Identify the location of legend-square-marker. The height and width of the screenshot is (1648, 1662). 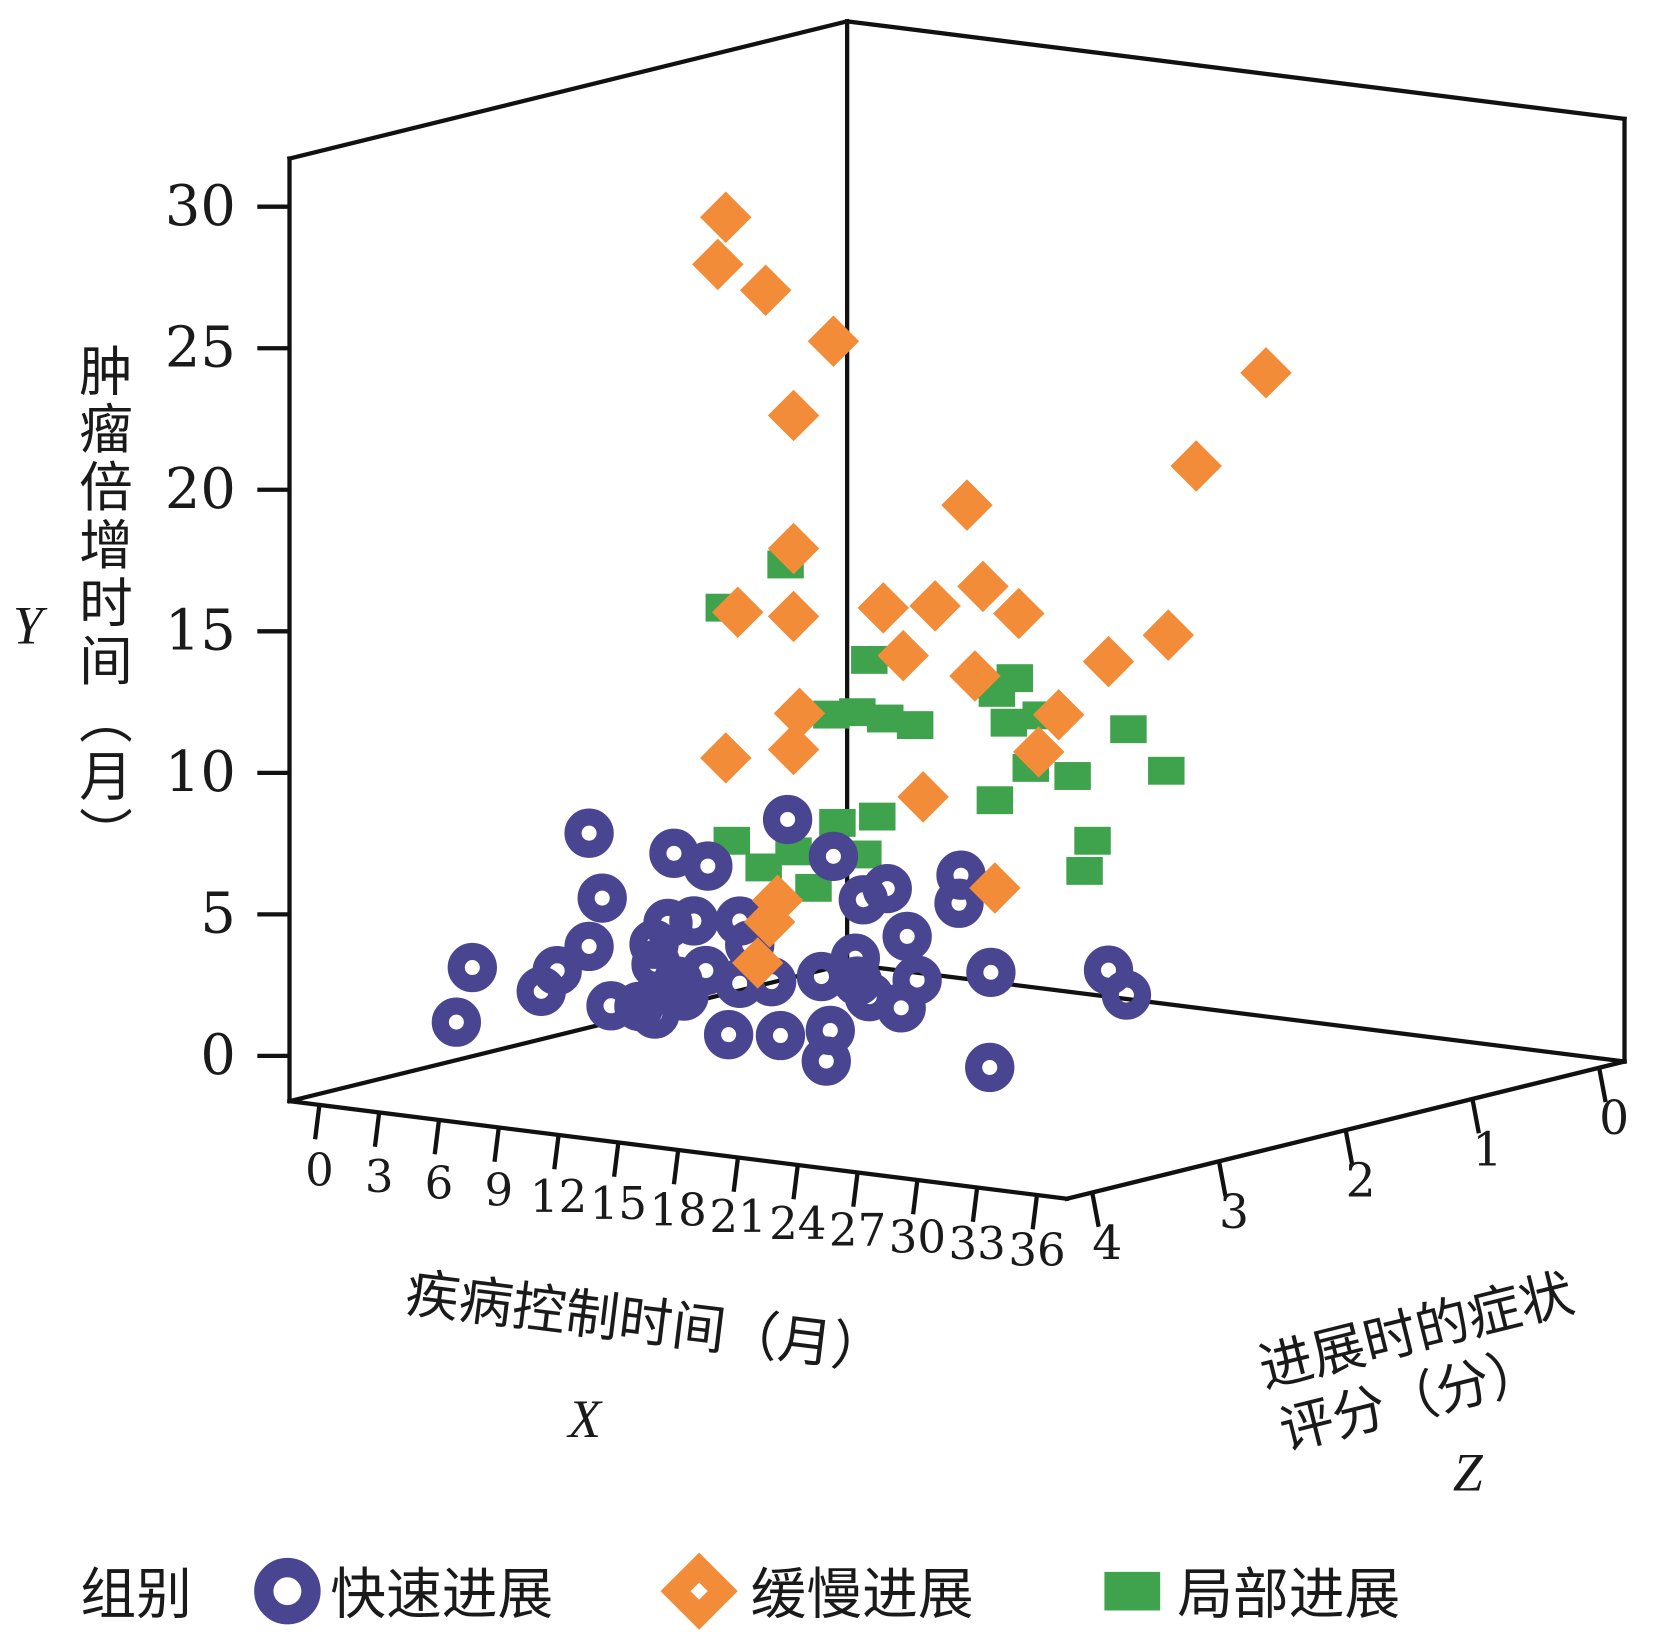
(1132, 1591).